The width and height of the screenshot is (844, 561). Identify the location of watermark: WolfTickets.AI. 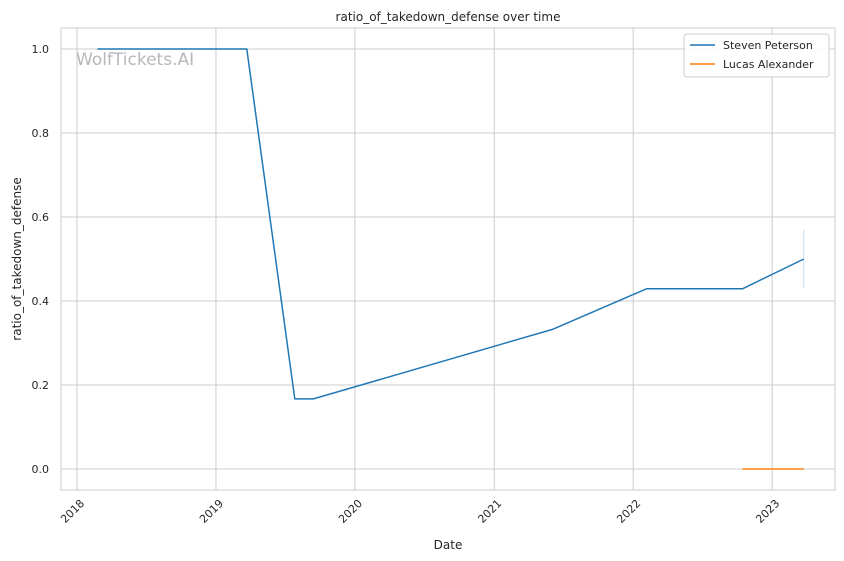
(135, 60).